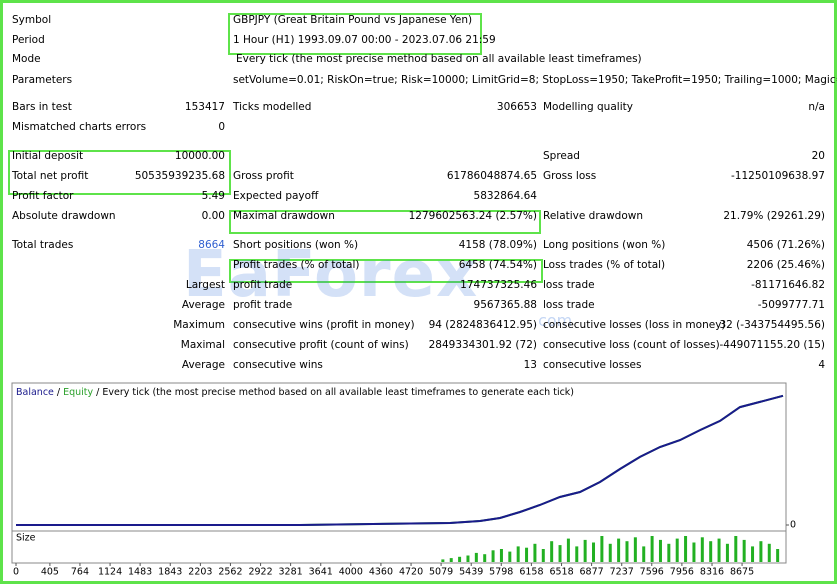 This screenshot has width=837, height=584. What do you see at coordinates (50, 572) in the screenshot?
I see `x-tick-label: 405` at bounding box center [50, 572].